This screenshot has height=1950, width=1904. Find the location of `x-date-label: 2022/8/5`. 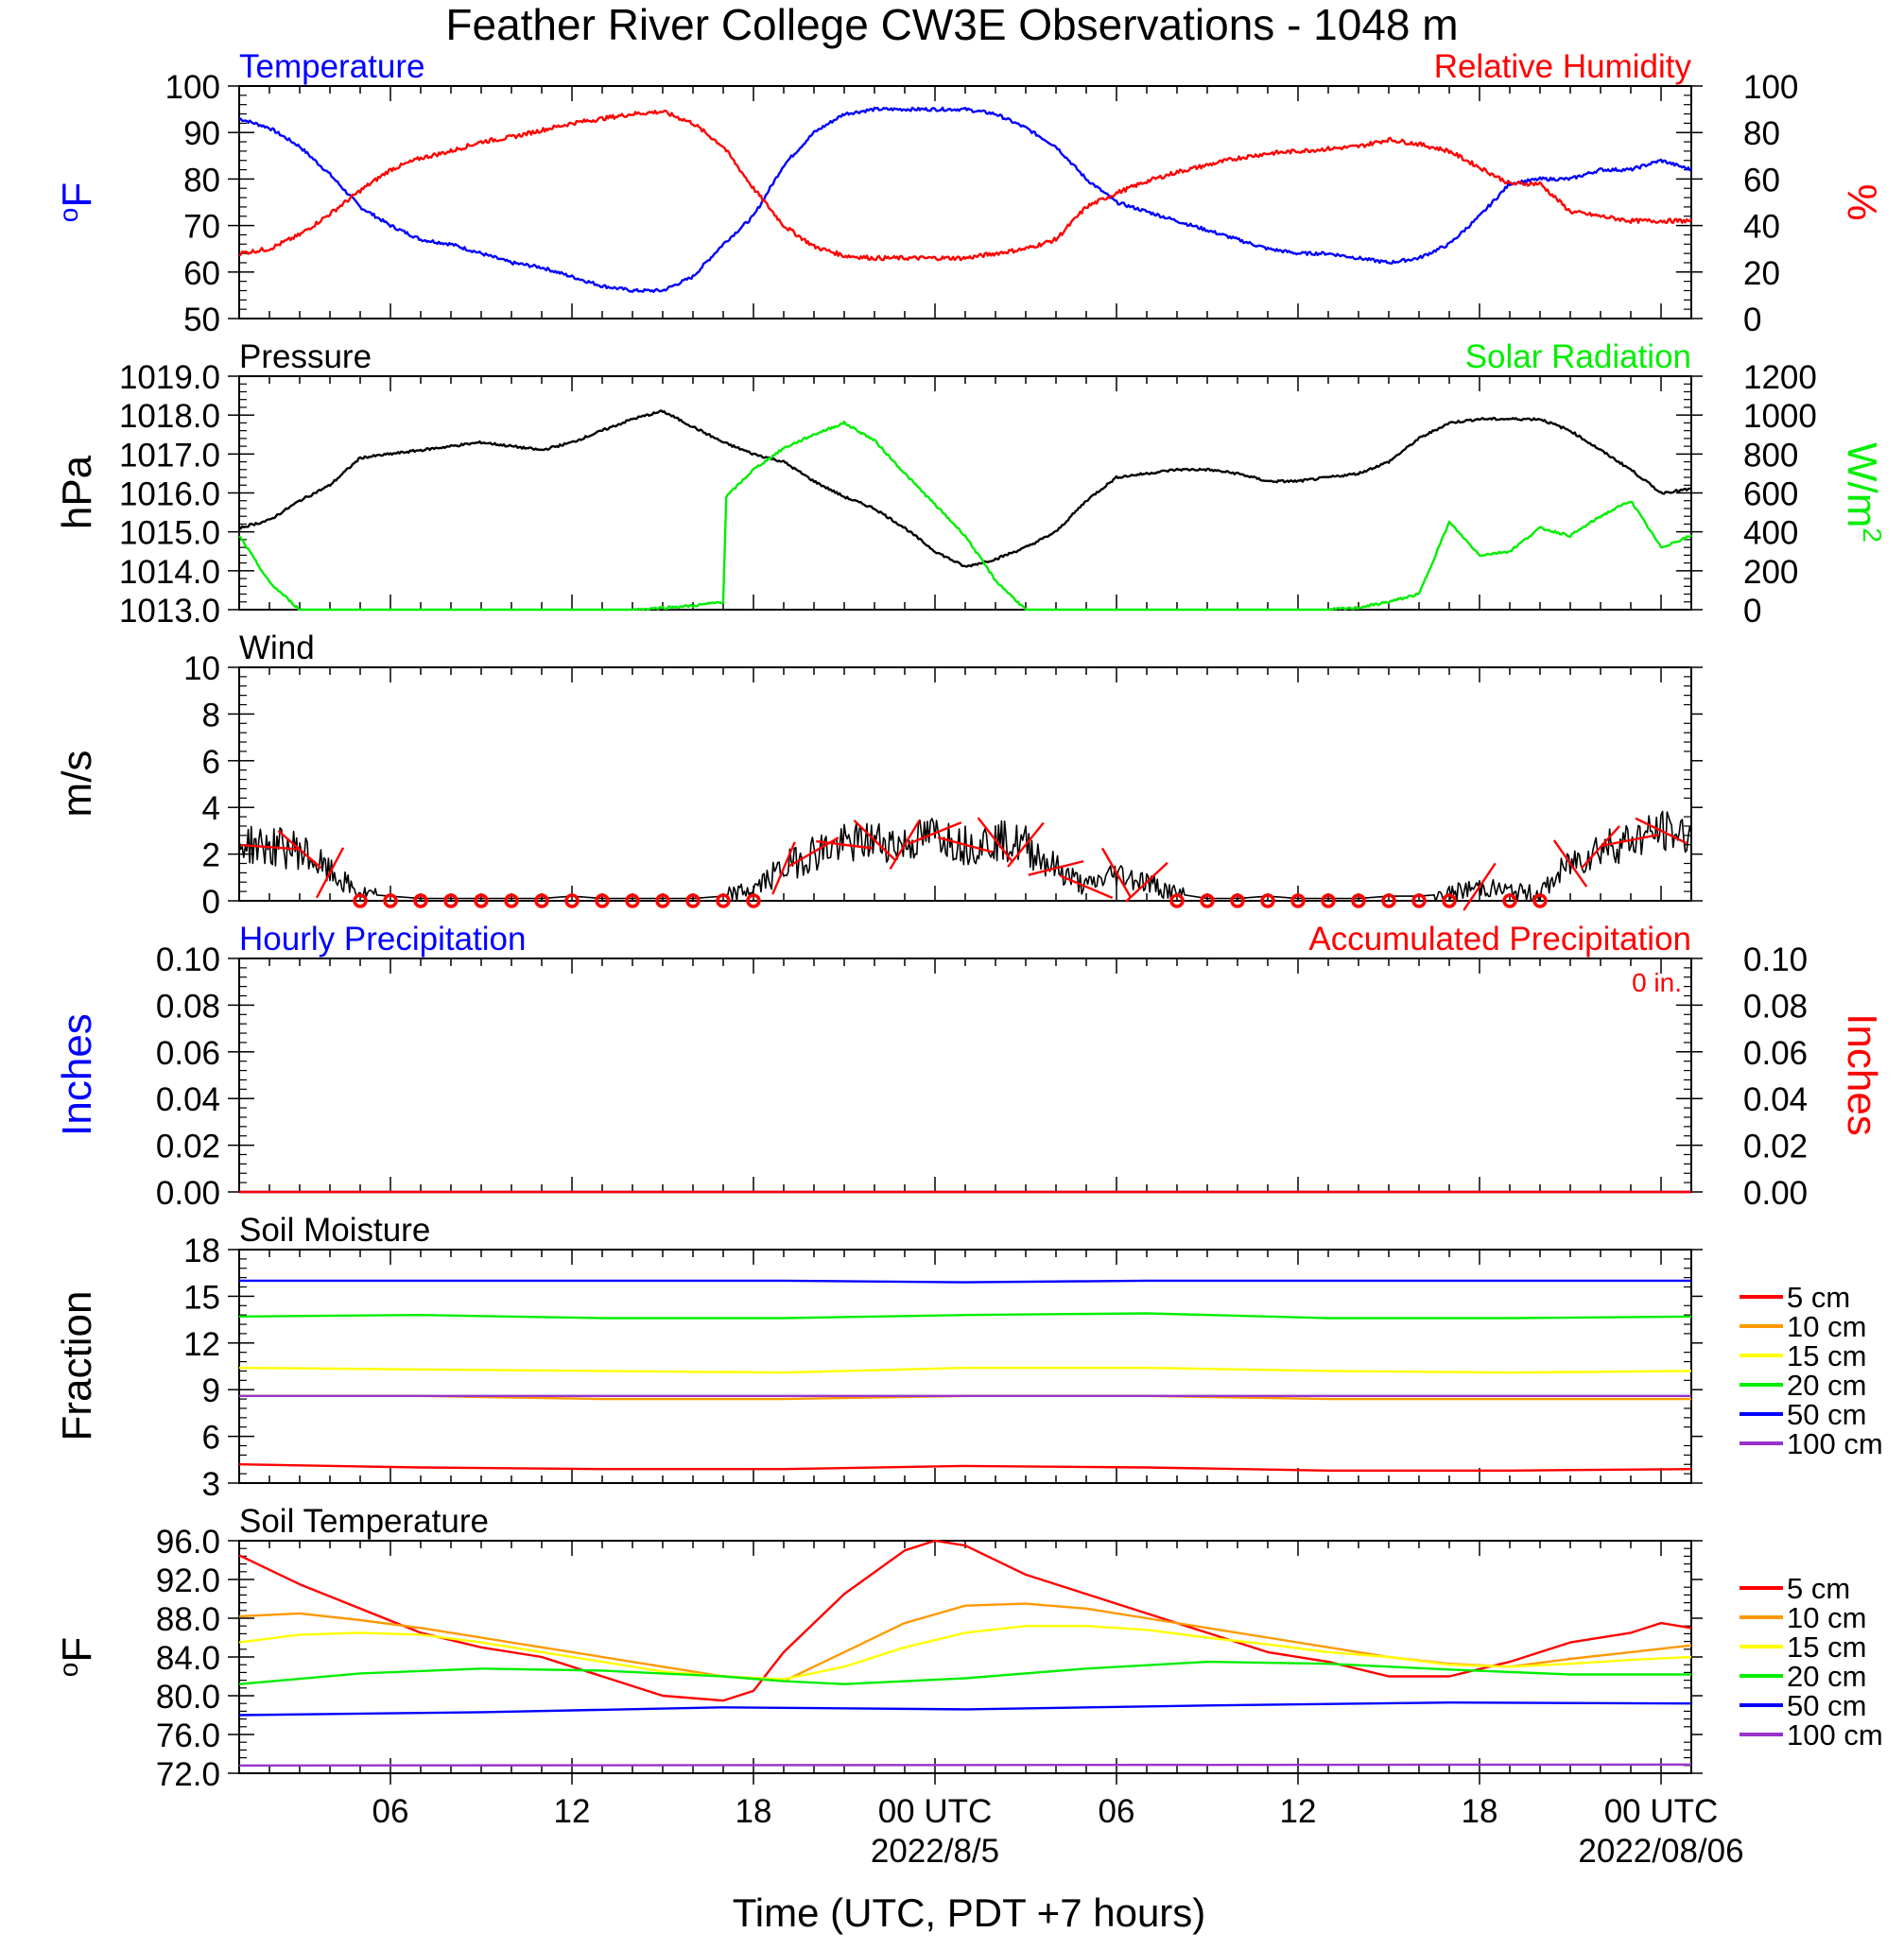

x-date-label: 2022/8/5 is located at coordinates (935, 1851).